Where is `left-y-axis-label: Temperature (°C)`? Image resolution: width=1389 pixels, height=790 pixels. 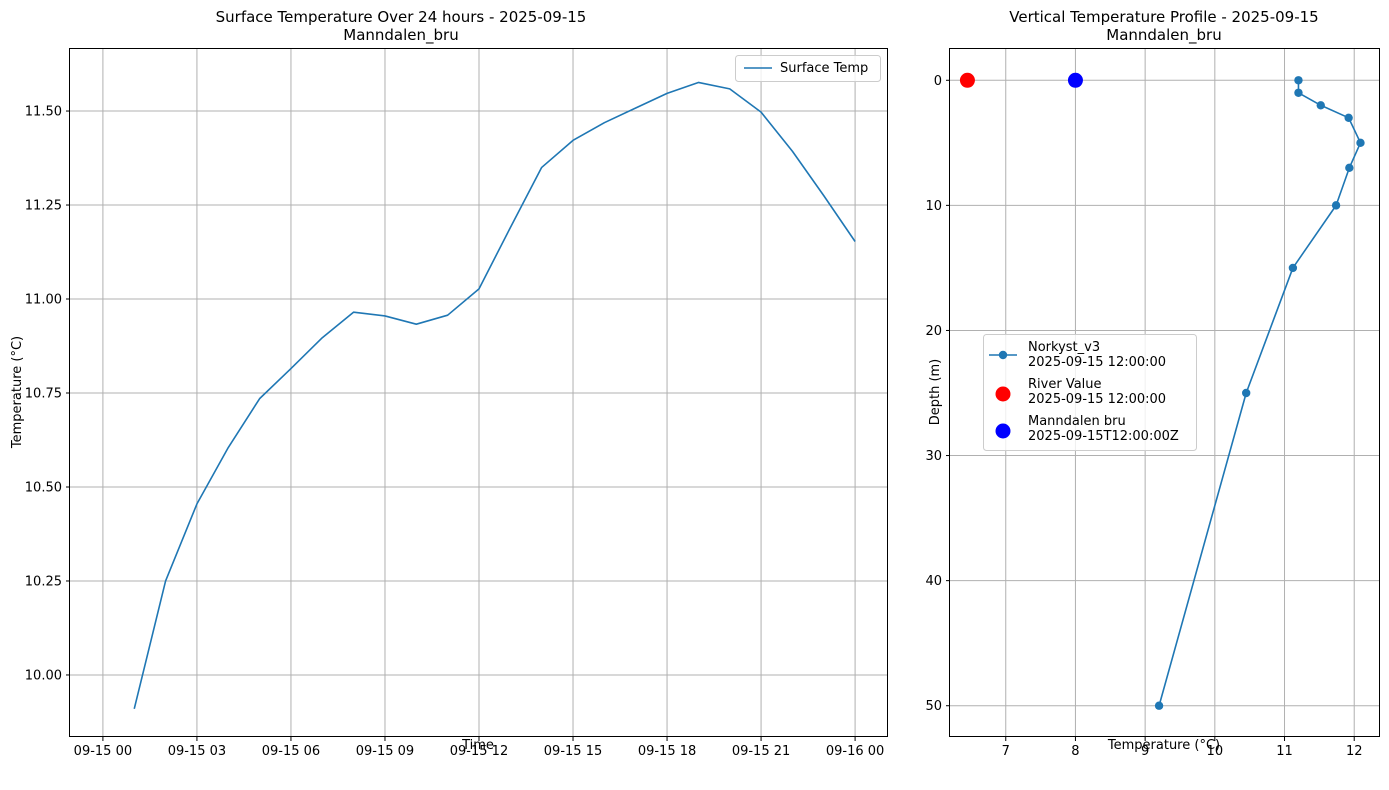 left-y-axis-label: Temperature (°C) is located at coordinates (17, 392).